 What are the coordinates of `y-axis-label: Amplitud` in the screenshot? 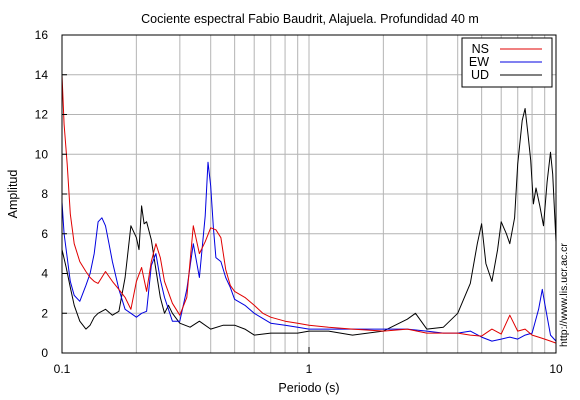 It's located at (13, 194).